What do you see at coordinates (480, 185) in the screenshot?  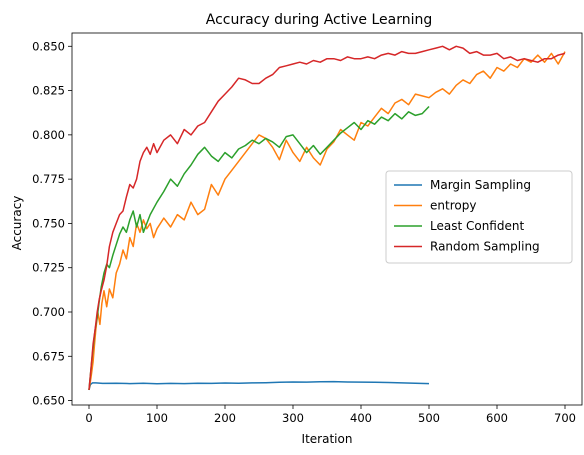 I see `legend-label-0: Margin Sampling` at bounding box center [480, 185].